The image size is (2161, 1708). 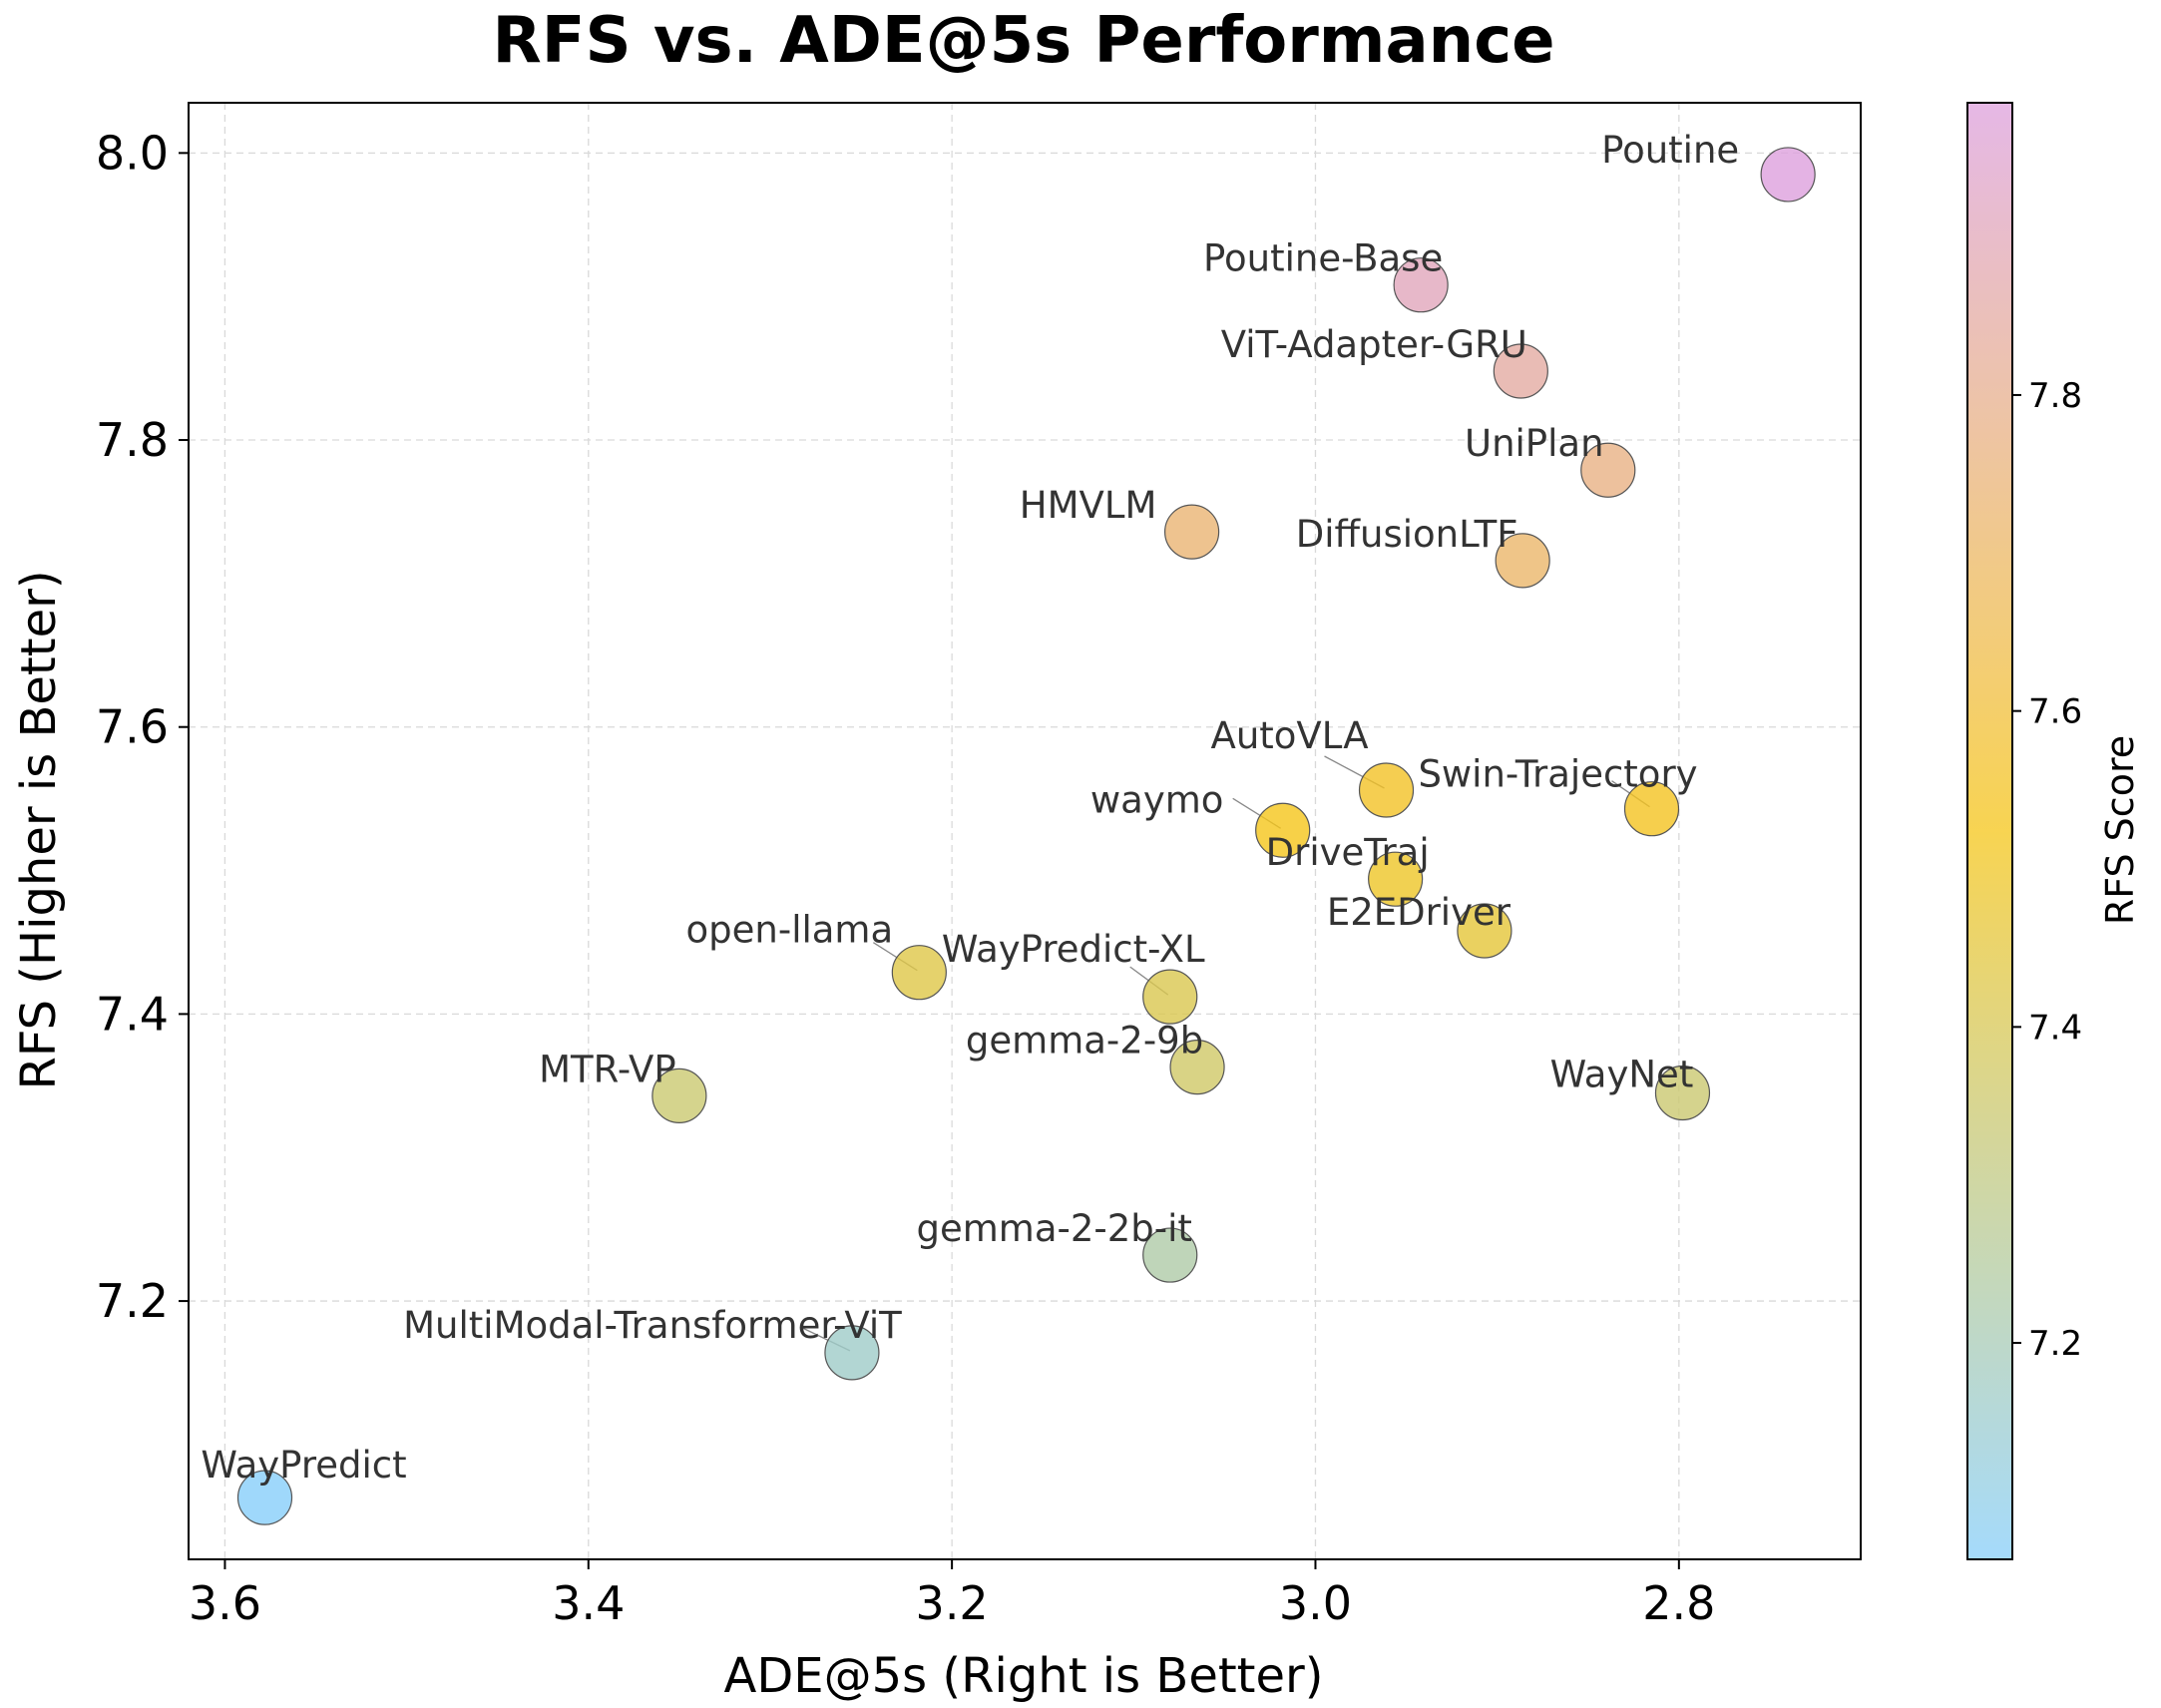 I want to click on point-label: DiffusionLTF, so click(x=1407, y=534).